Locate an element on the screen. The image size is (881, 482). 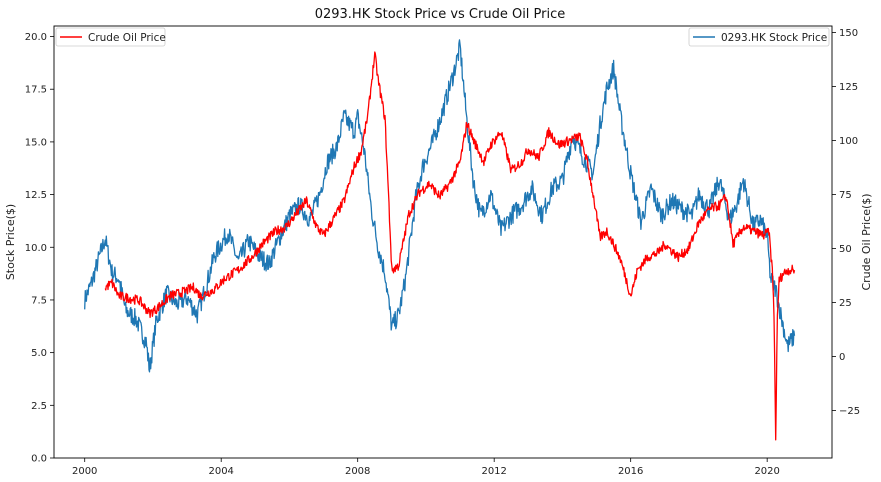
y-left-tick-label: 0.0 is located at coordinates (39, 459).